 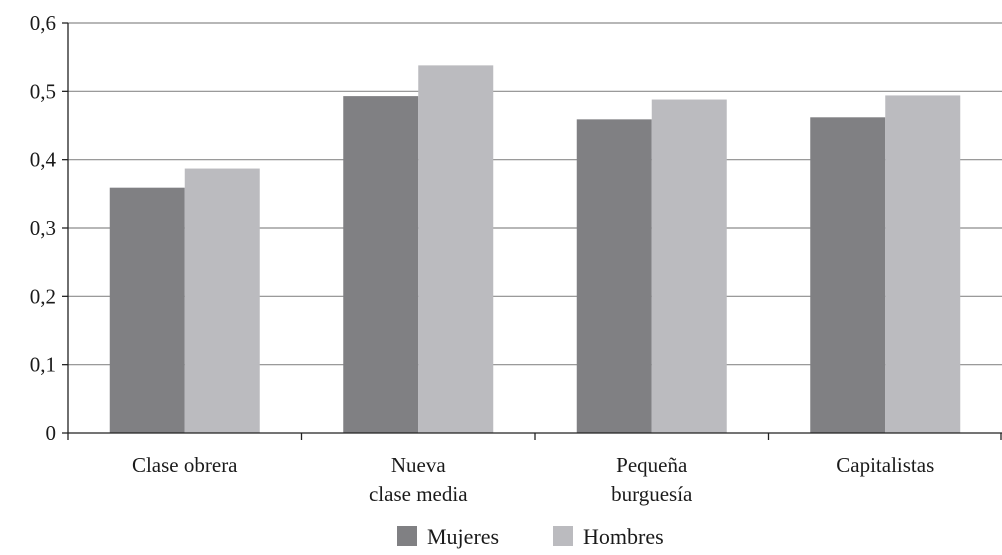 I want to click on y-tick-labels: 0 0,1 0,2 0,3 0,4 0,5 0,6, so click(x=43, y=228).